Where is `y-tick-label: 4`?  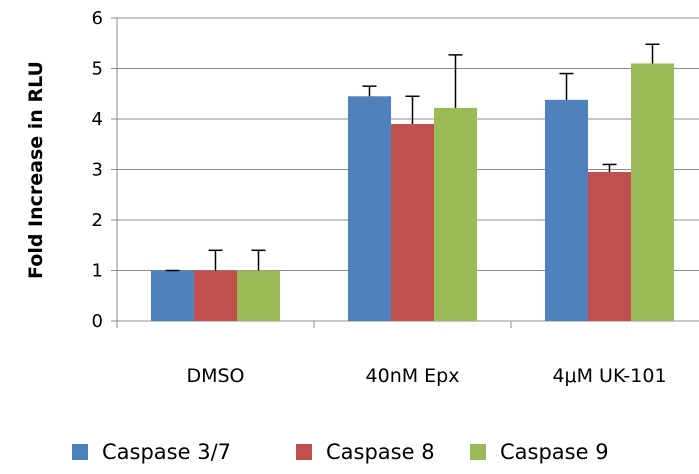
y-tick-label: 4 is located at coordinates (97, 119).